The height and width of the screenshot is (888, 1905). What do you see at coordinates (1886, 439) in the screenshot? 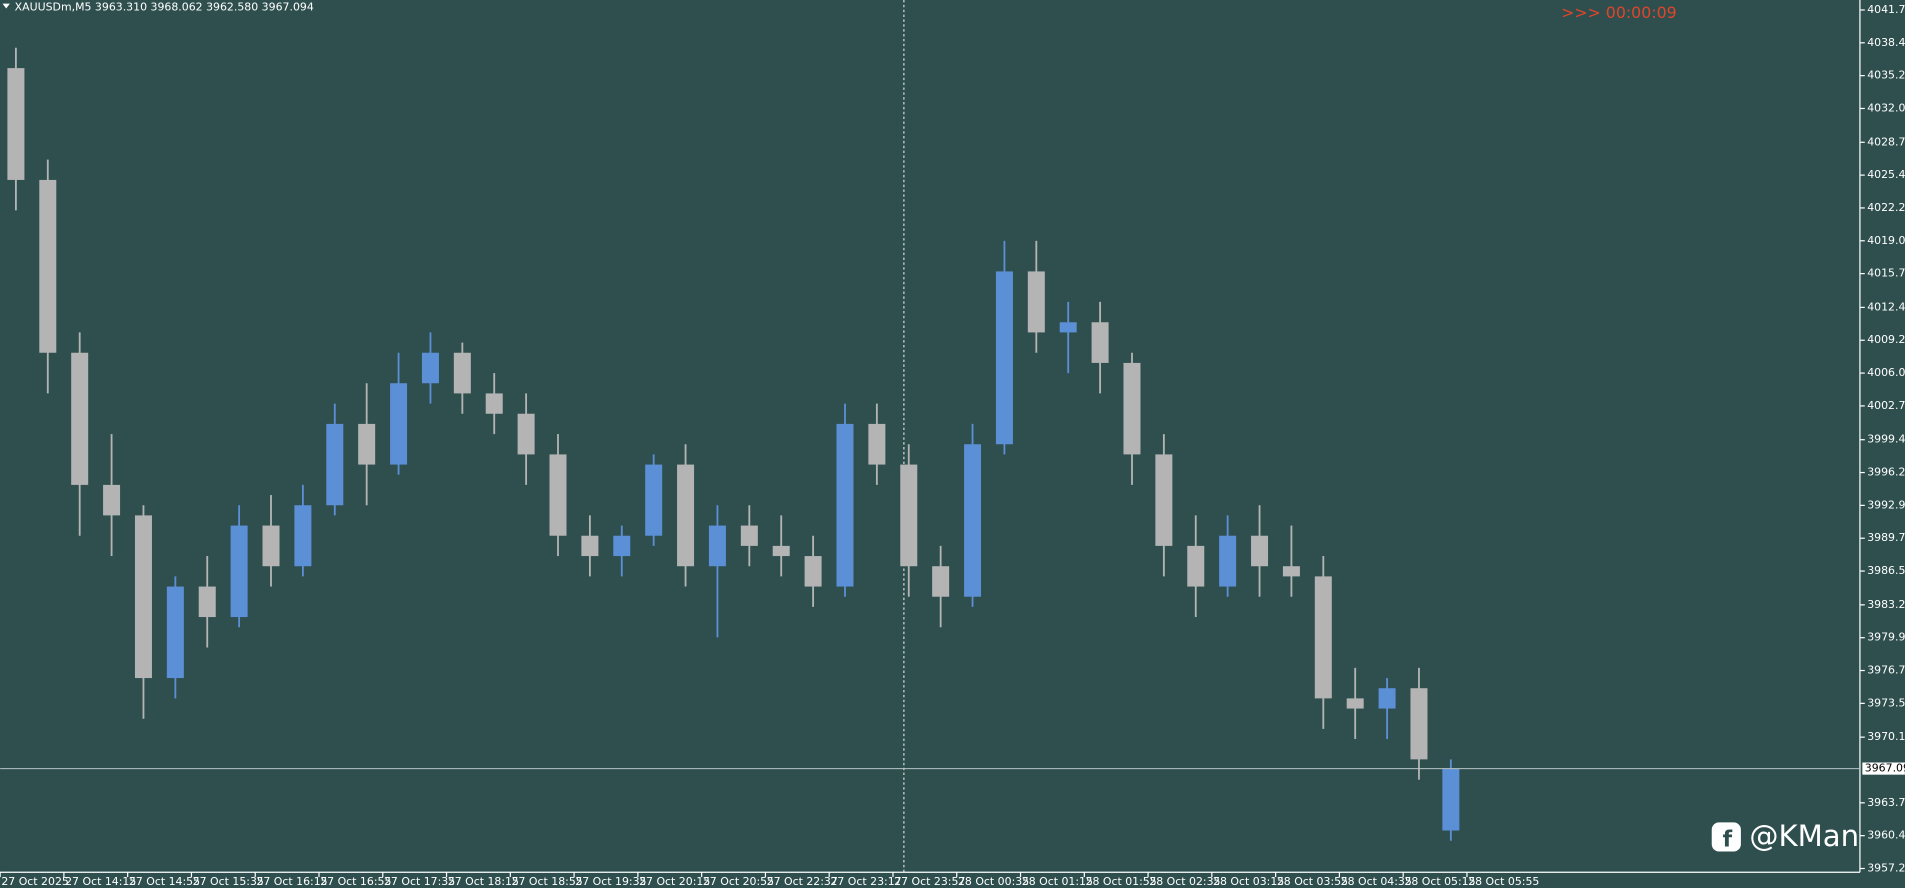
I see `y-tick-label: 3999.445` at bounding box center [1886, 439].